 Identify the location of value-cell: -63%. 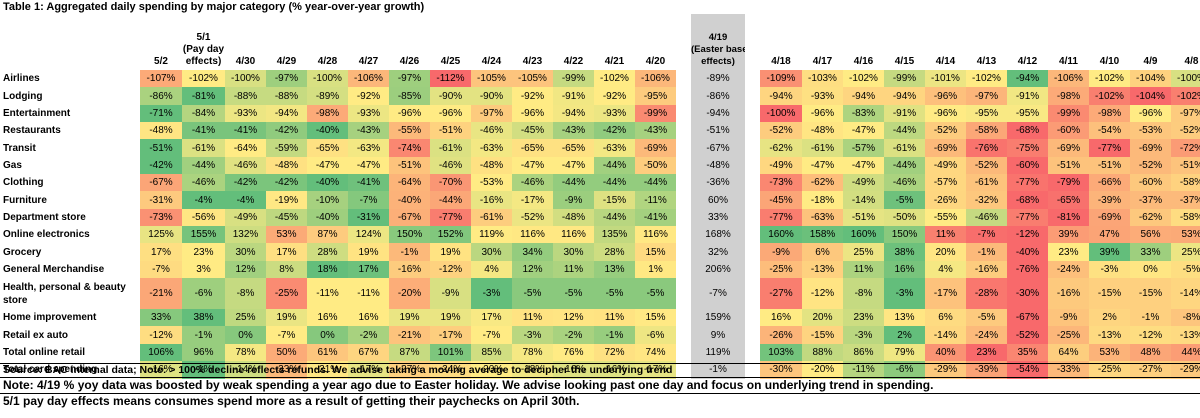
(368, 148).